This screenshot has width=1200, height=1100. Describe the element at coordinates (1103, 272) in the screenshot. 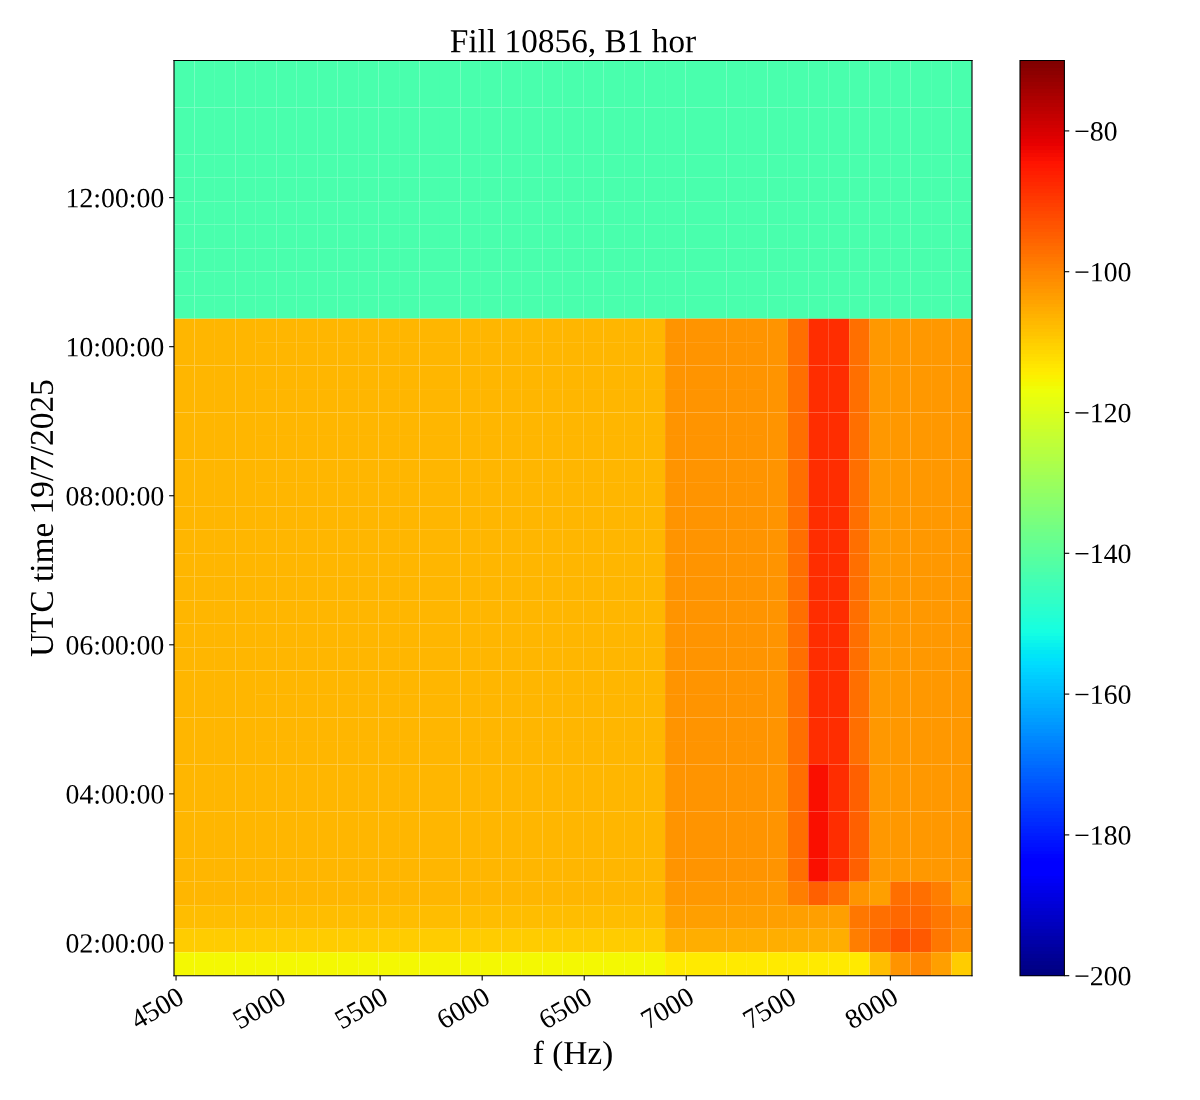

I see `color-bar-label: −100` at that location.